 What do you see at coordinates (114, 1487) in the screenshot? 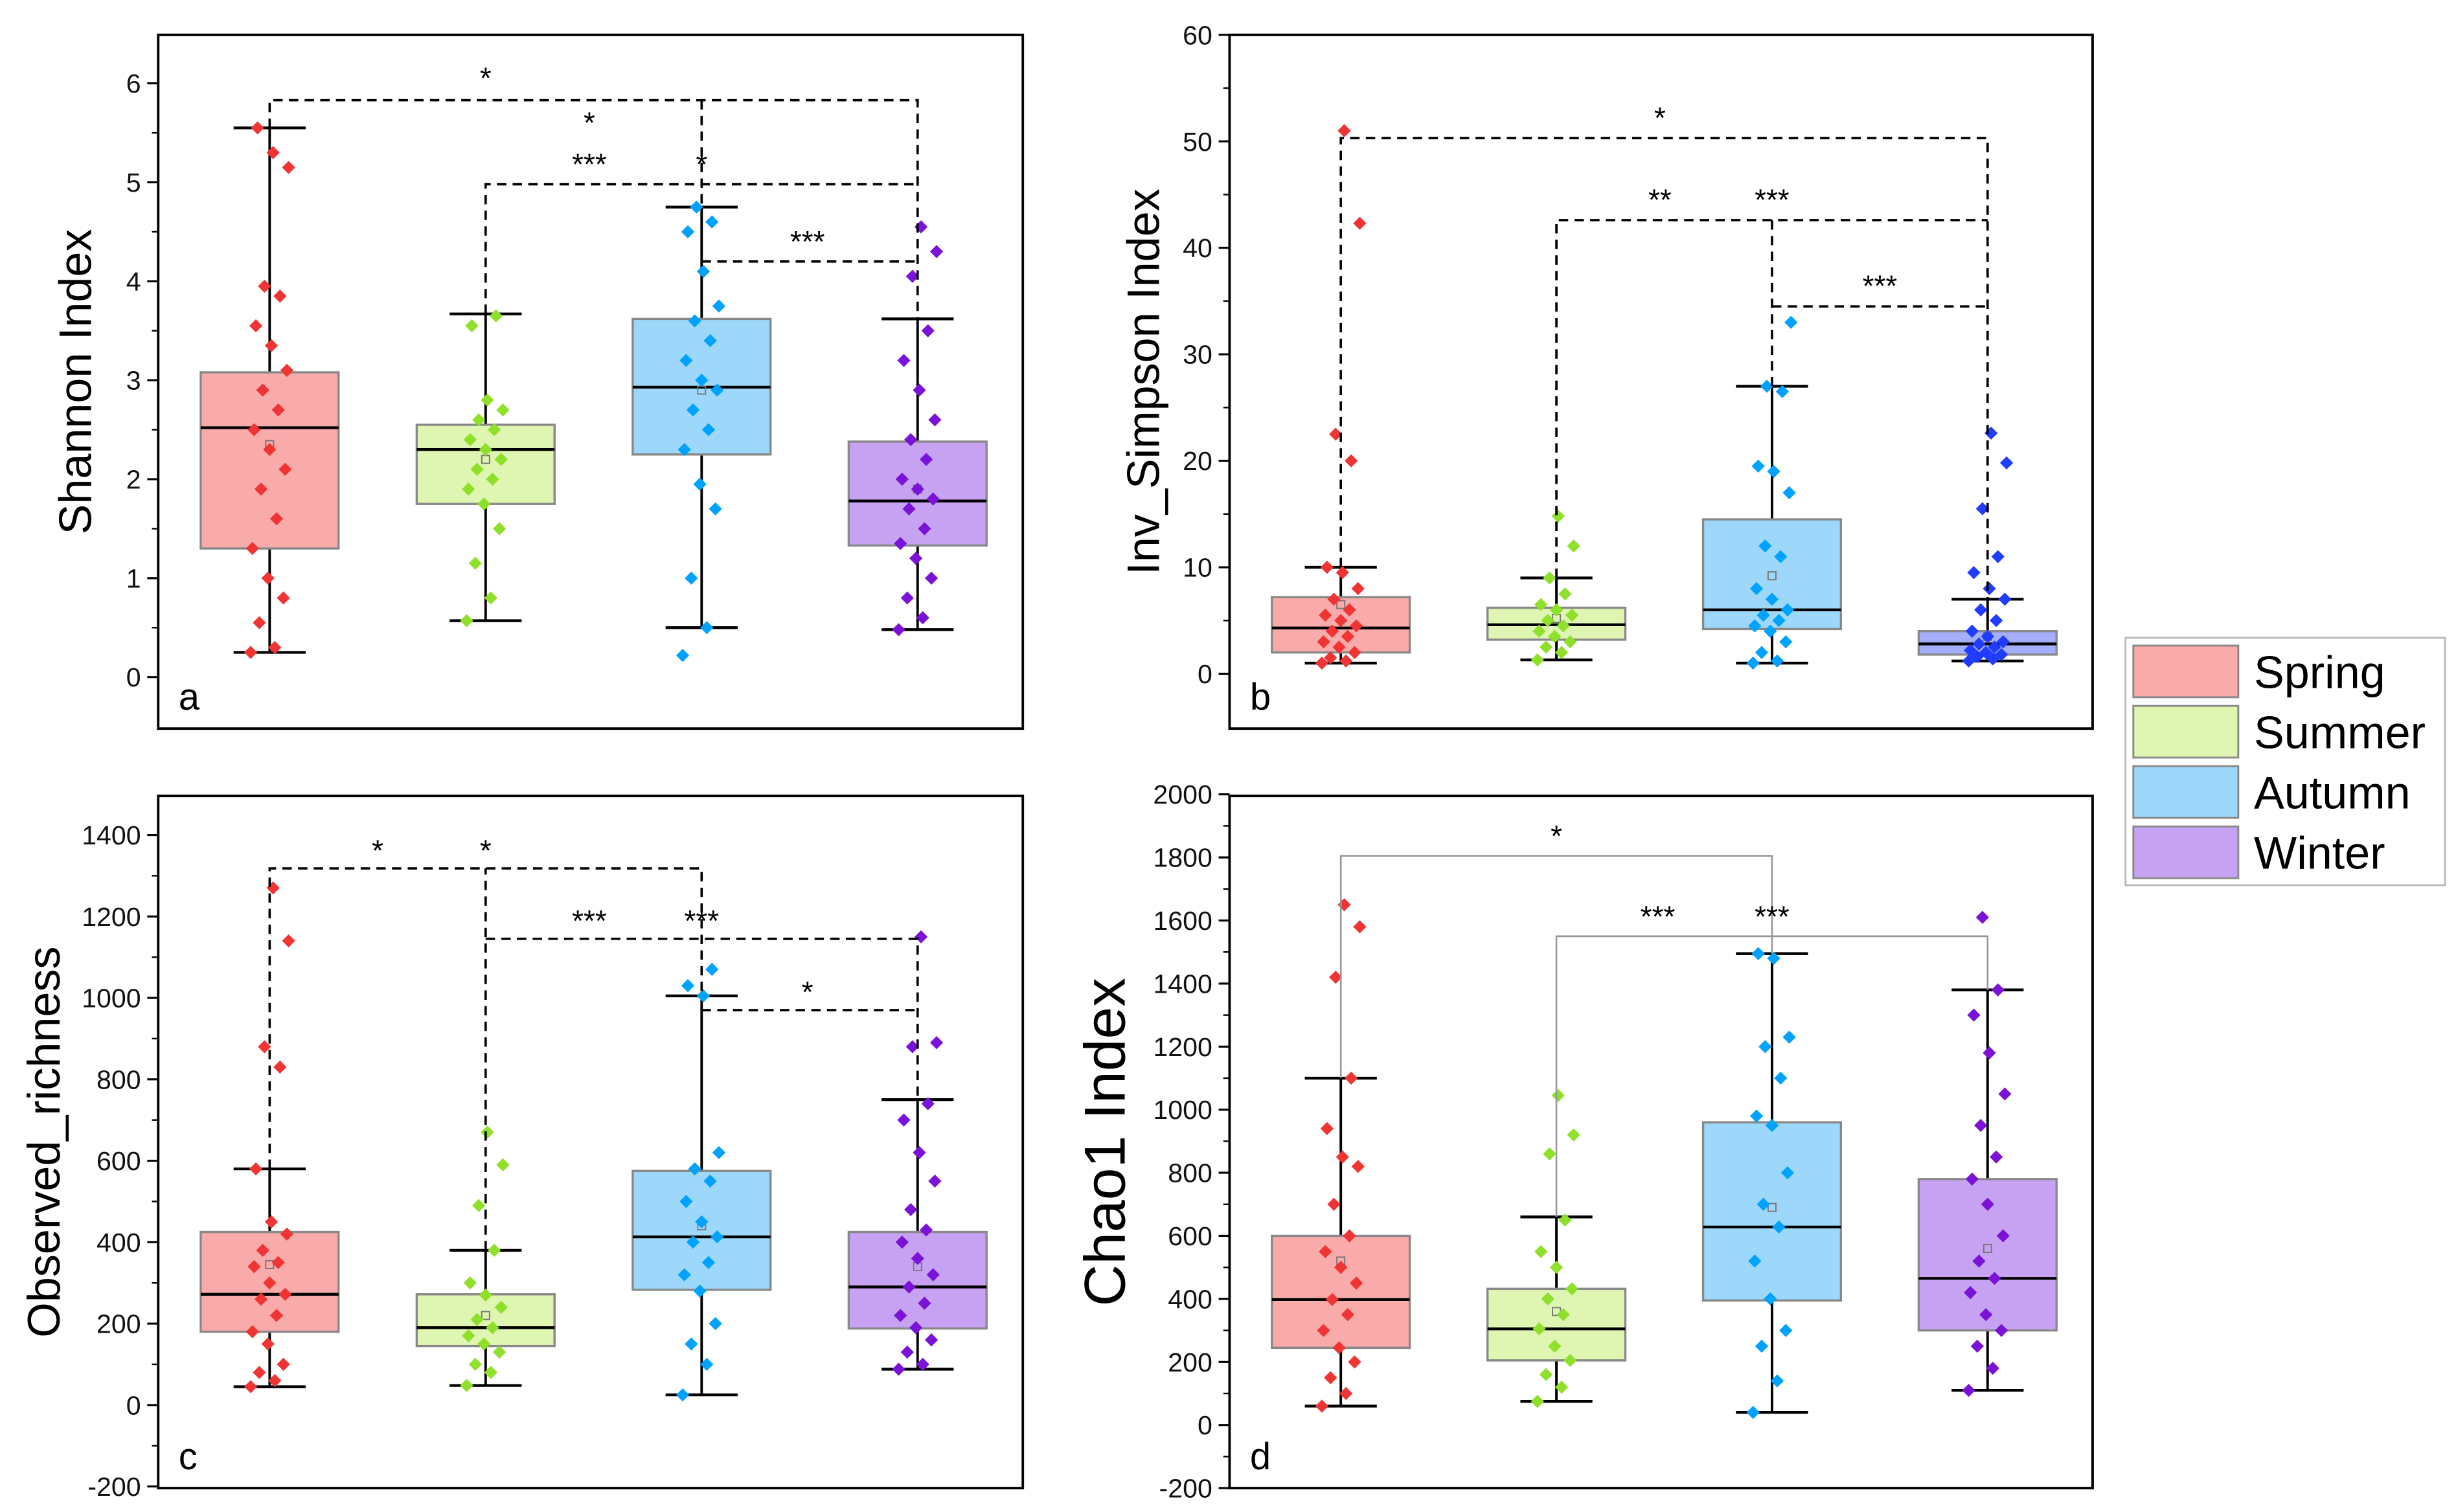
I see `y-tick-label: -200` at bounding box center [114, 1487].